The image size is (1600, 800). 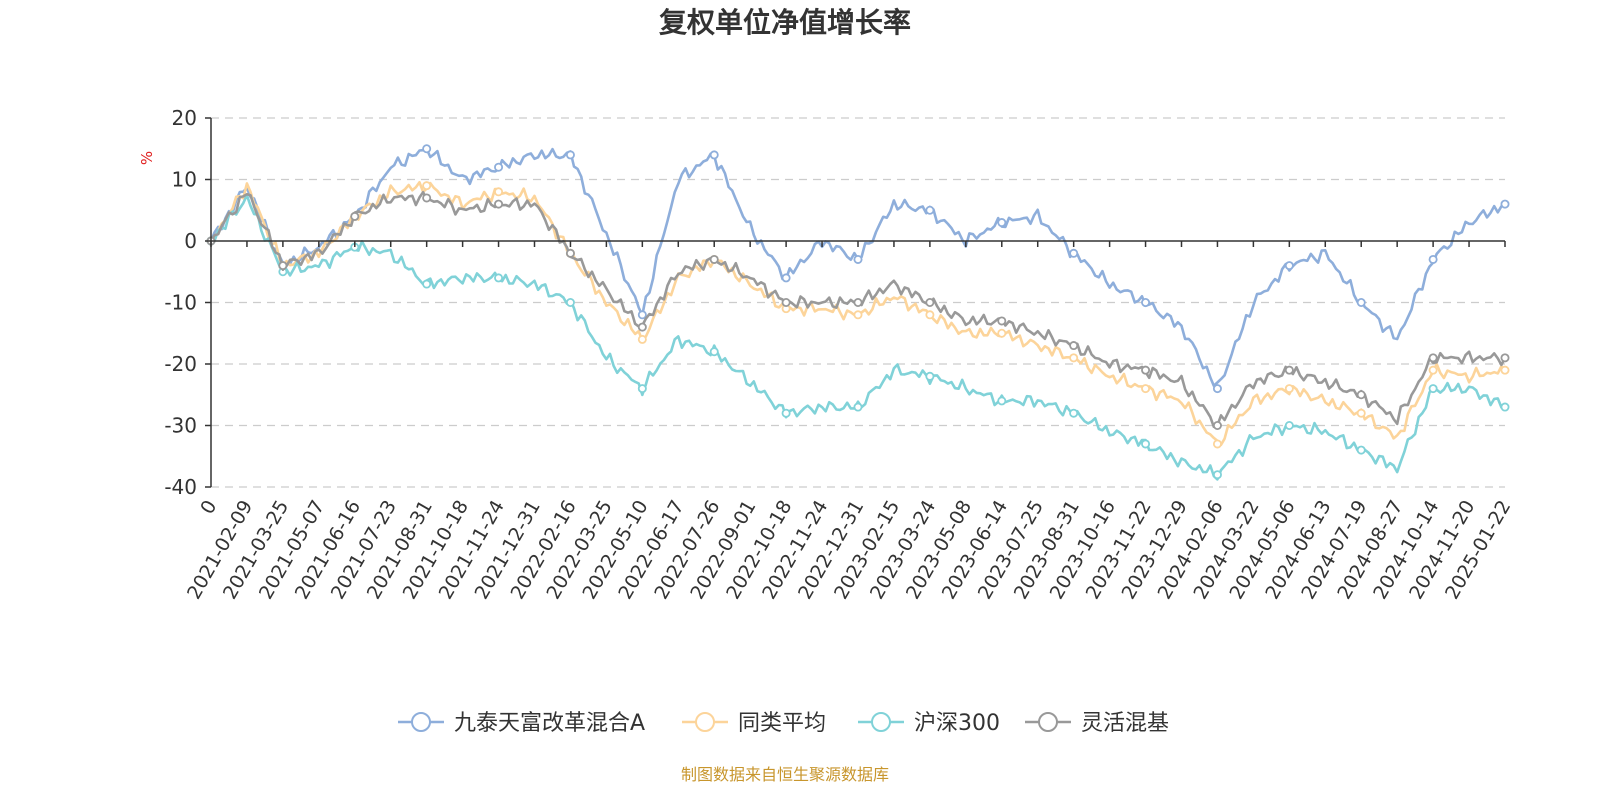 I want to click on legend-label: 同类平均, so click(x=782, y=723).